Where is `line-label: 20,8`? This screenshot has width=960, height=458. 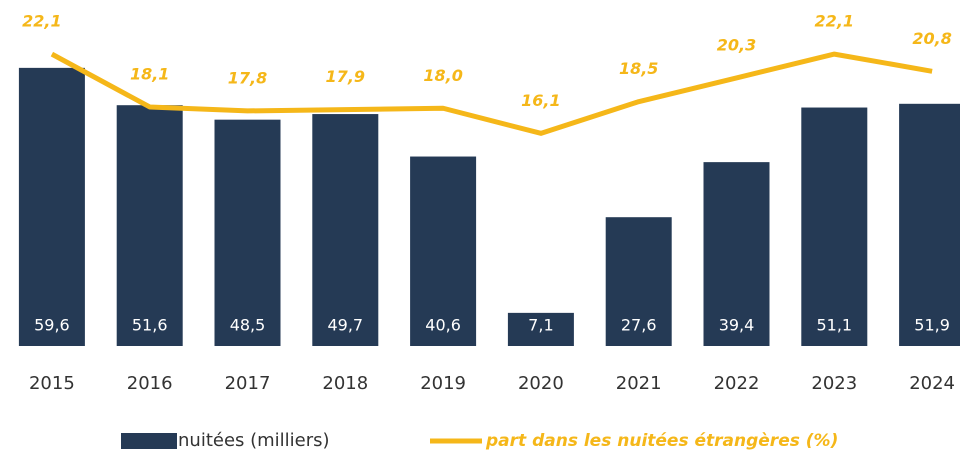
line-label: 20,8 is located at coordinates (931, 38).